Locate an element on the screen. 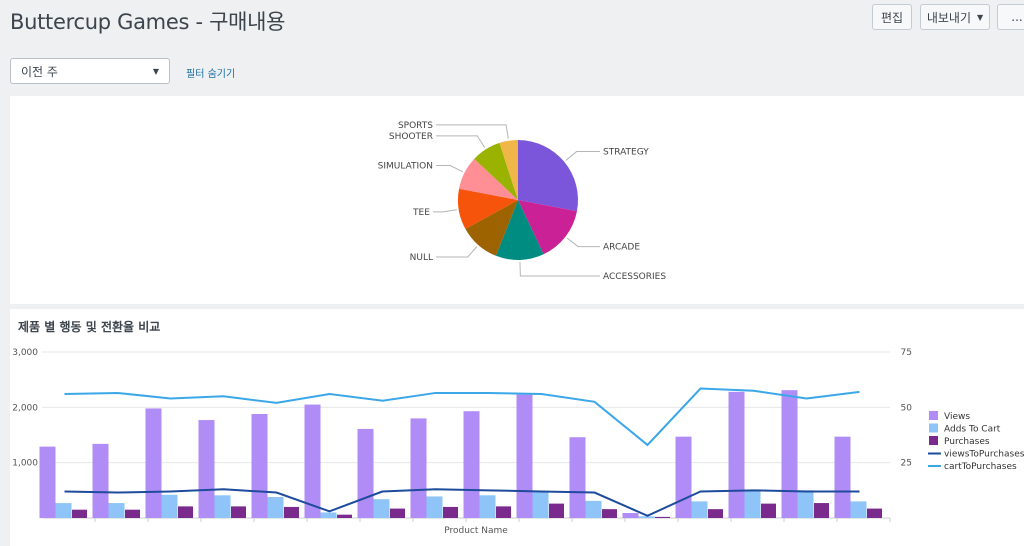 The width and height of the screenshot is (1024, 546). panel-title: 제품 별 행동 및 전환율 비교 is located at coordinates (89, 327).